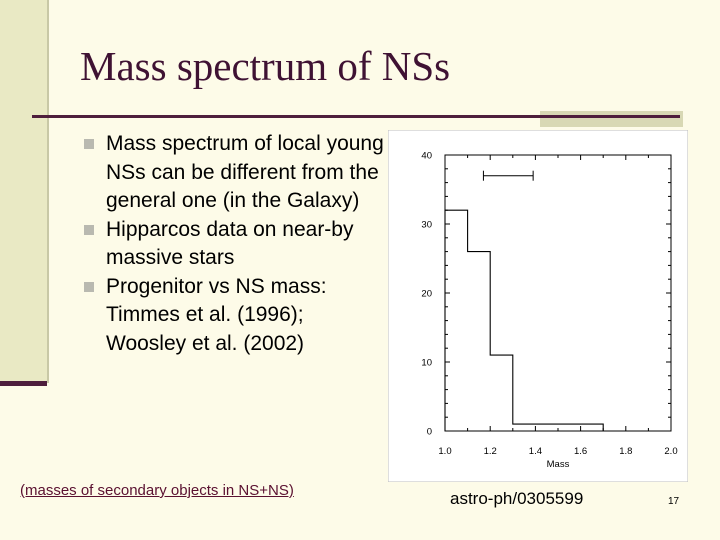 This screenshot has width=720, height=540. Describe the element at coordinates (674, 501) in the screenshot. I see `page-number: 17` at that location.